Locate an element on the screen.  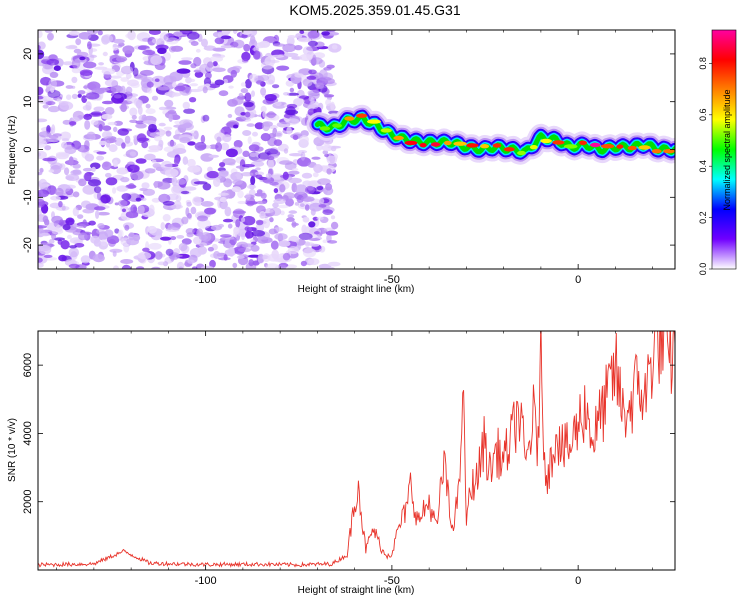
y-tick-label: -10 is located at coordinates (28, 197).